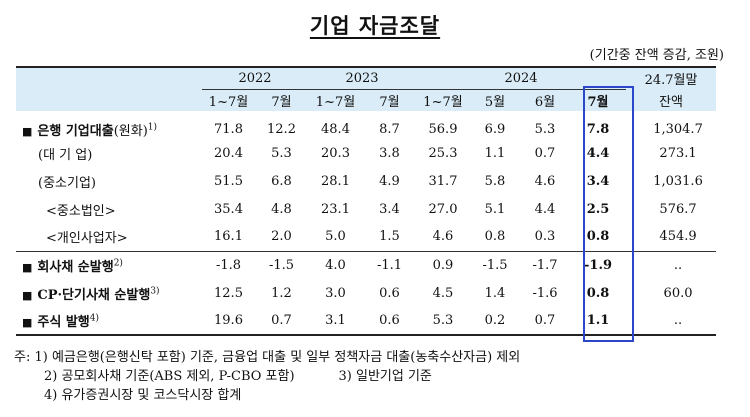 The height and width of the screenshot is (417, 750). Describe the element at coordinates (255, 78) in the screenshot. I see `year-header-2022: 2022` at that location.